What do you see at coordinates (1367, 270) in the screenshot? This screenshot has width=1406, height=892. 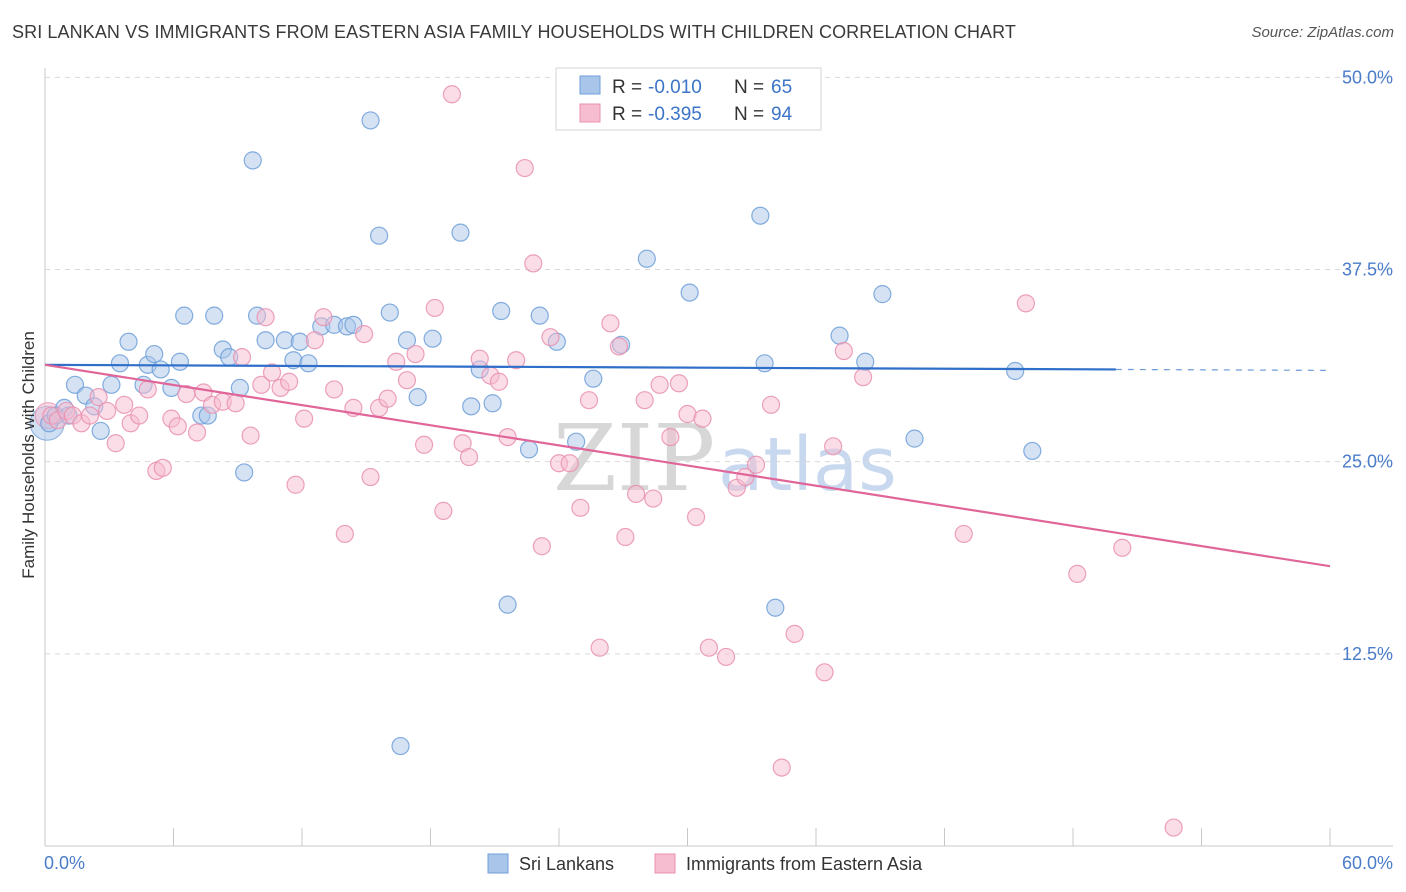 I see `y-tick-label: 37.5%` at bounding box center [1367, 270].